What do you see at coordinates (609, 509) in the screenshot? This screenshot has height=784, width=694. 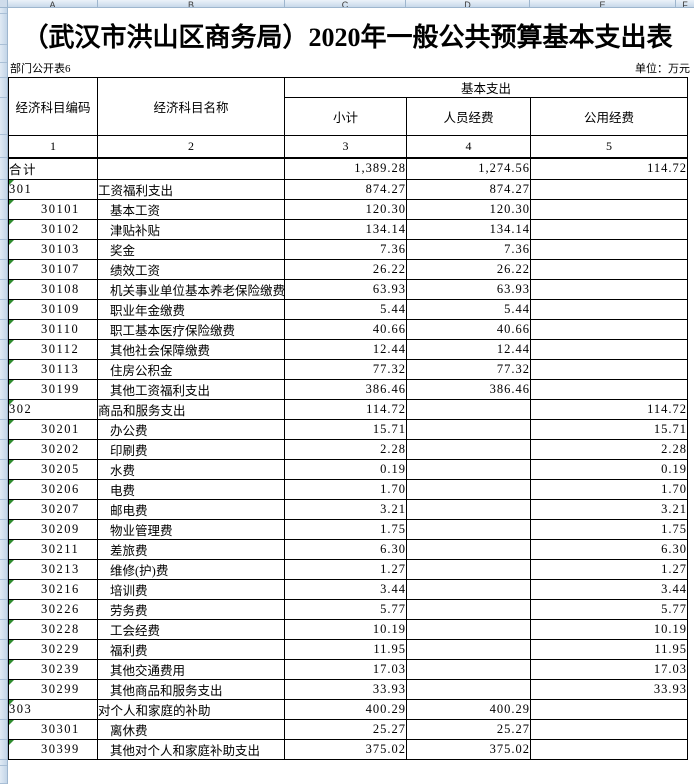 I see `cell-public: 3.21` at bounding box center [609, 509].